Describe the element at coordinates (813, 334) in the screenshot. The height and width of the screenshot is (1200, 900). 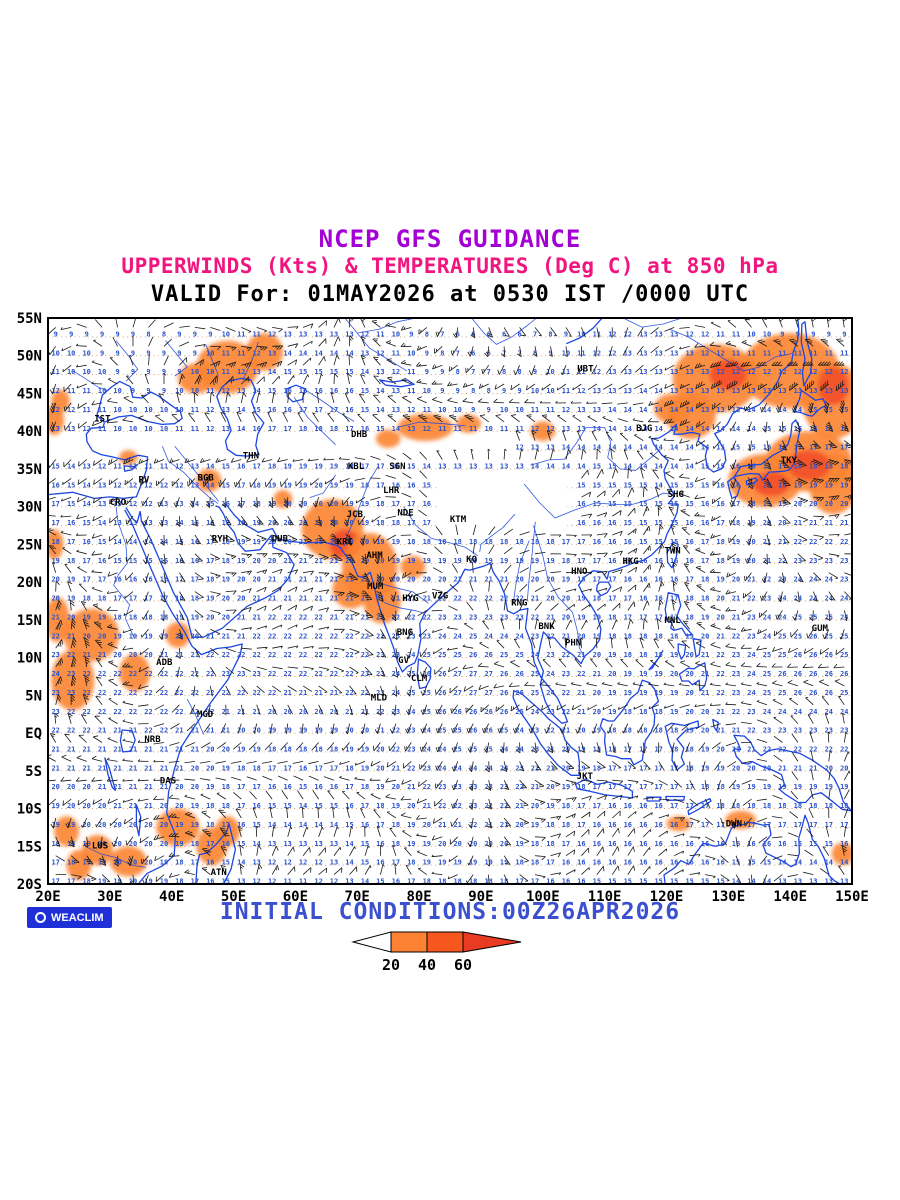
I see `svg-text: 9` at that location.